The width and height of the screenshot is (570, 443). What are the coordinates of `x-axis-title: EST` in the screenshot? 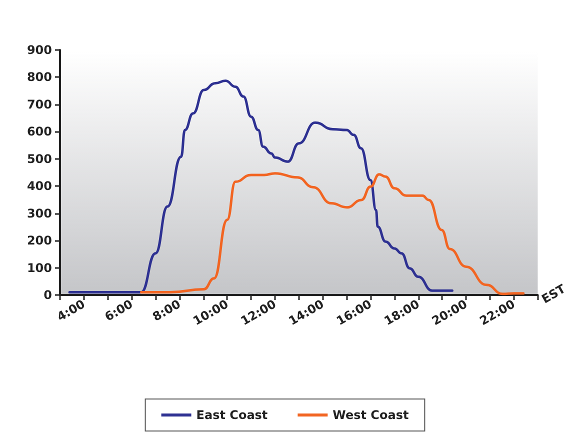 It's located at (554, 293).